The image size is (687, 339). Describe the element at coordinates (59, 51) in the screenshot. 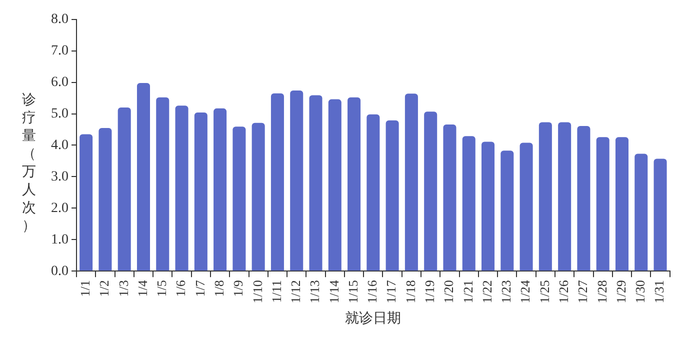

I see `y-tick-label: 7.0` at that location.